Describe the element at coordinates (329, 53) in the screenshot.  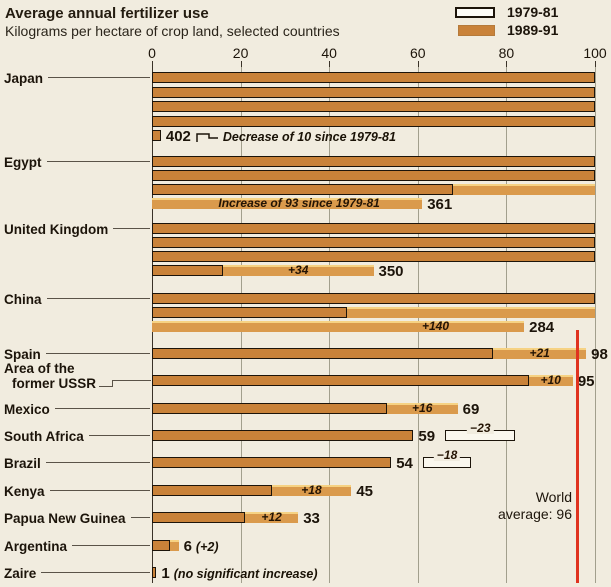
I see `axis-tick-label: 40` at that location.